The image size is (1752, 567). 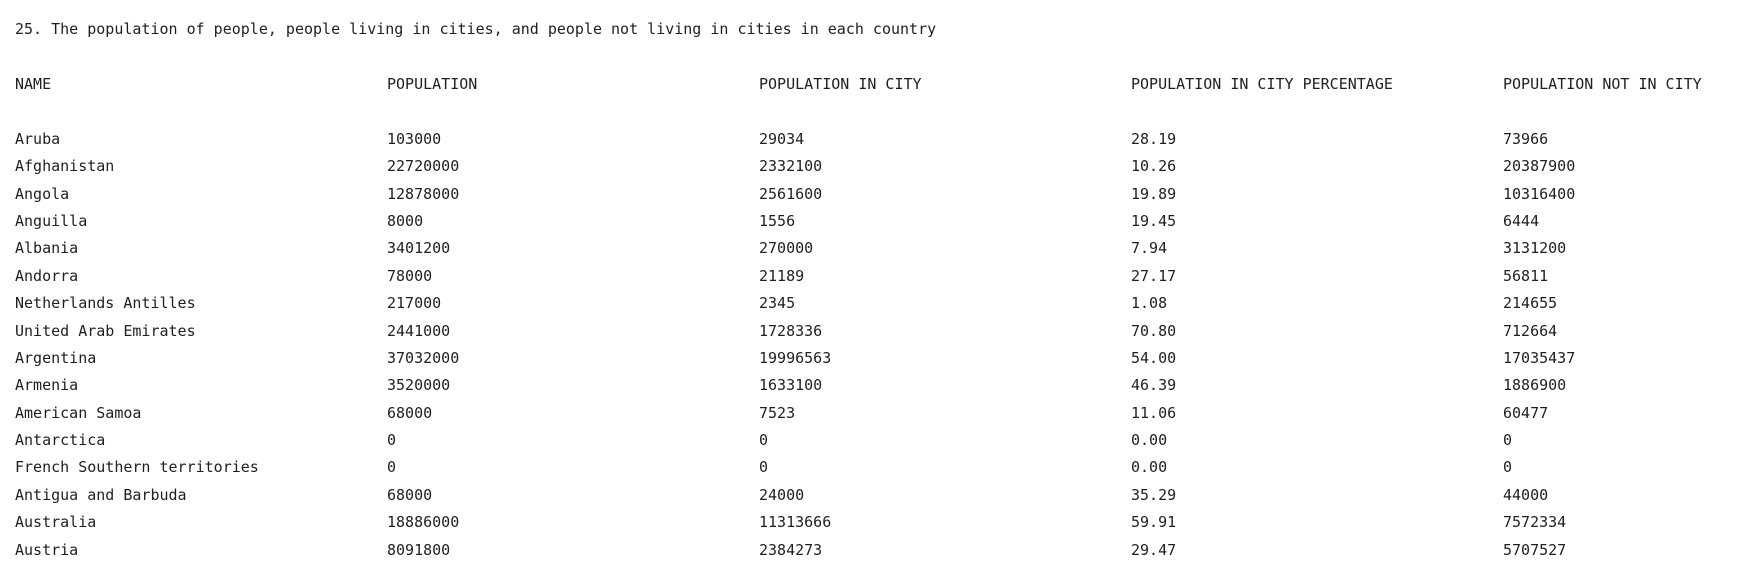 What do you see at coordinates (419, 385) in the screenshot?
I see `cell-population: 3520000` at bounding box center [419, 385].